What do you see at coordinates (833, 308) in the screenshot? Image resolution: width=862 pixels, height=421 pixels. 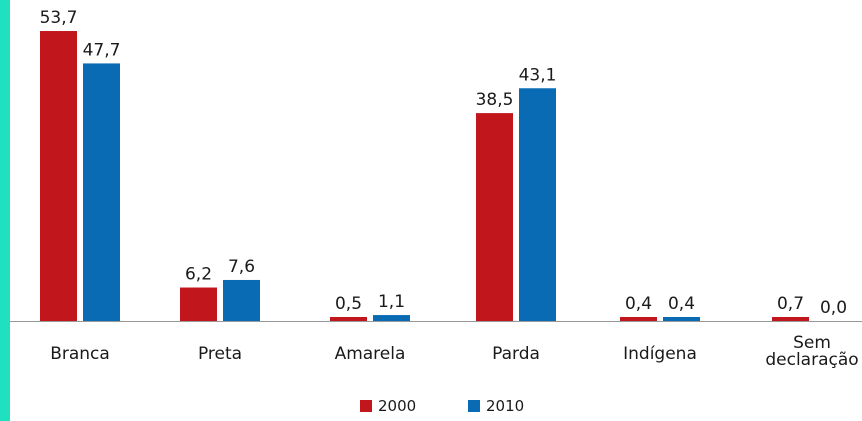 I see `data-label-2010-5: 0,0` at bounding box center [833, 308].